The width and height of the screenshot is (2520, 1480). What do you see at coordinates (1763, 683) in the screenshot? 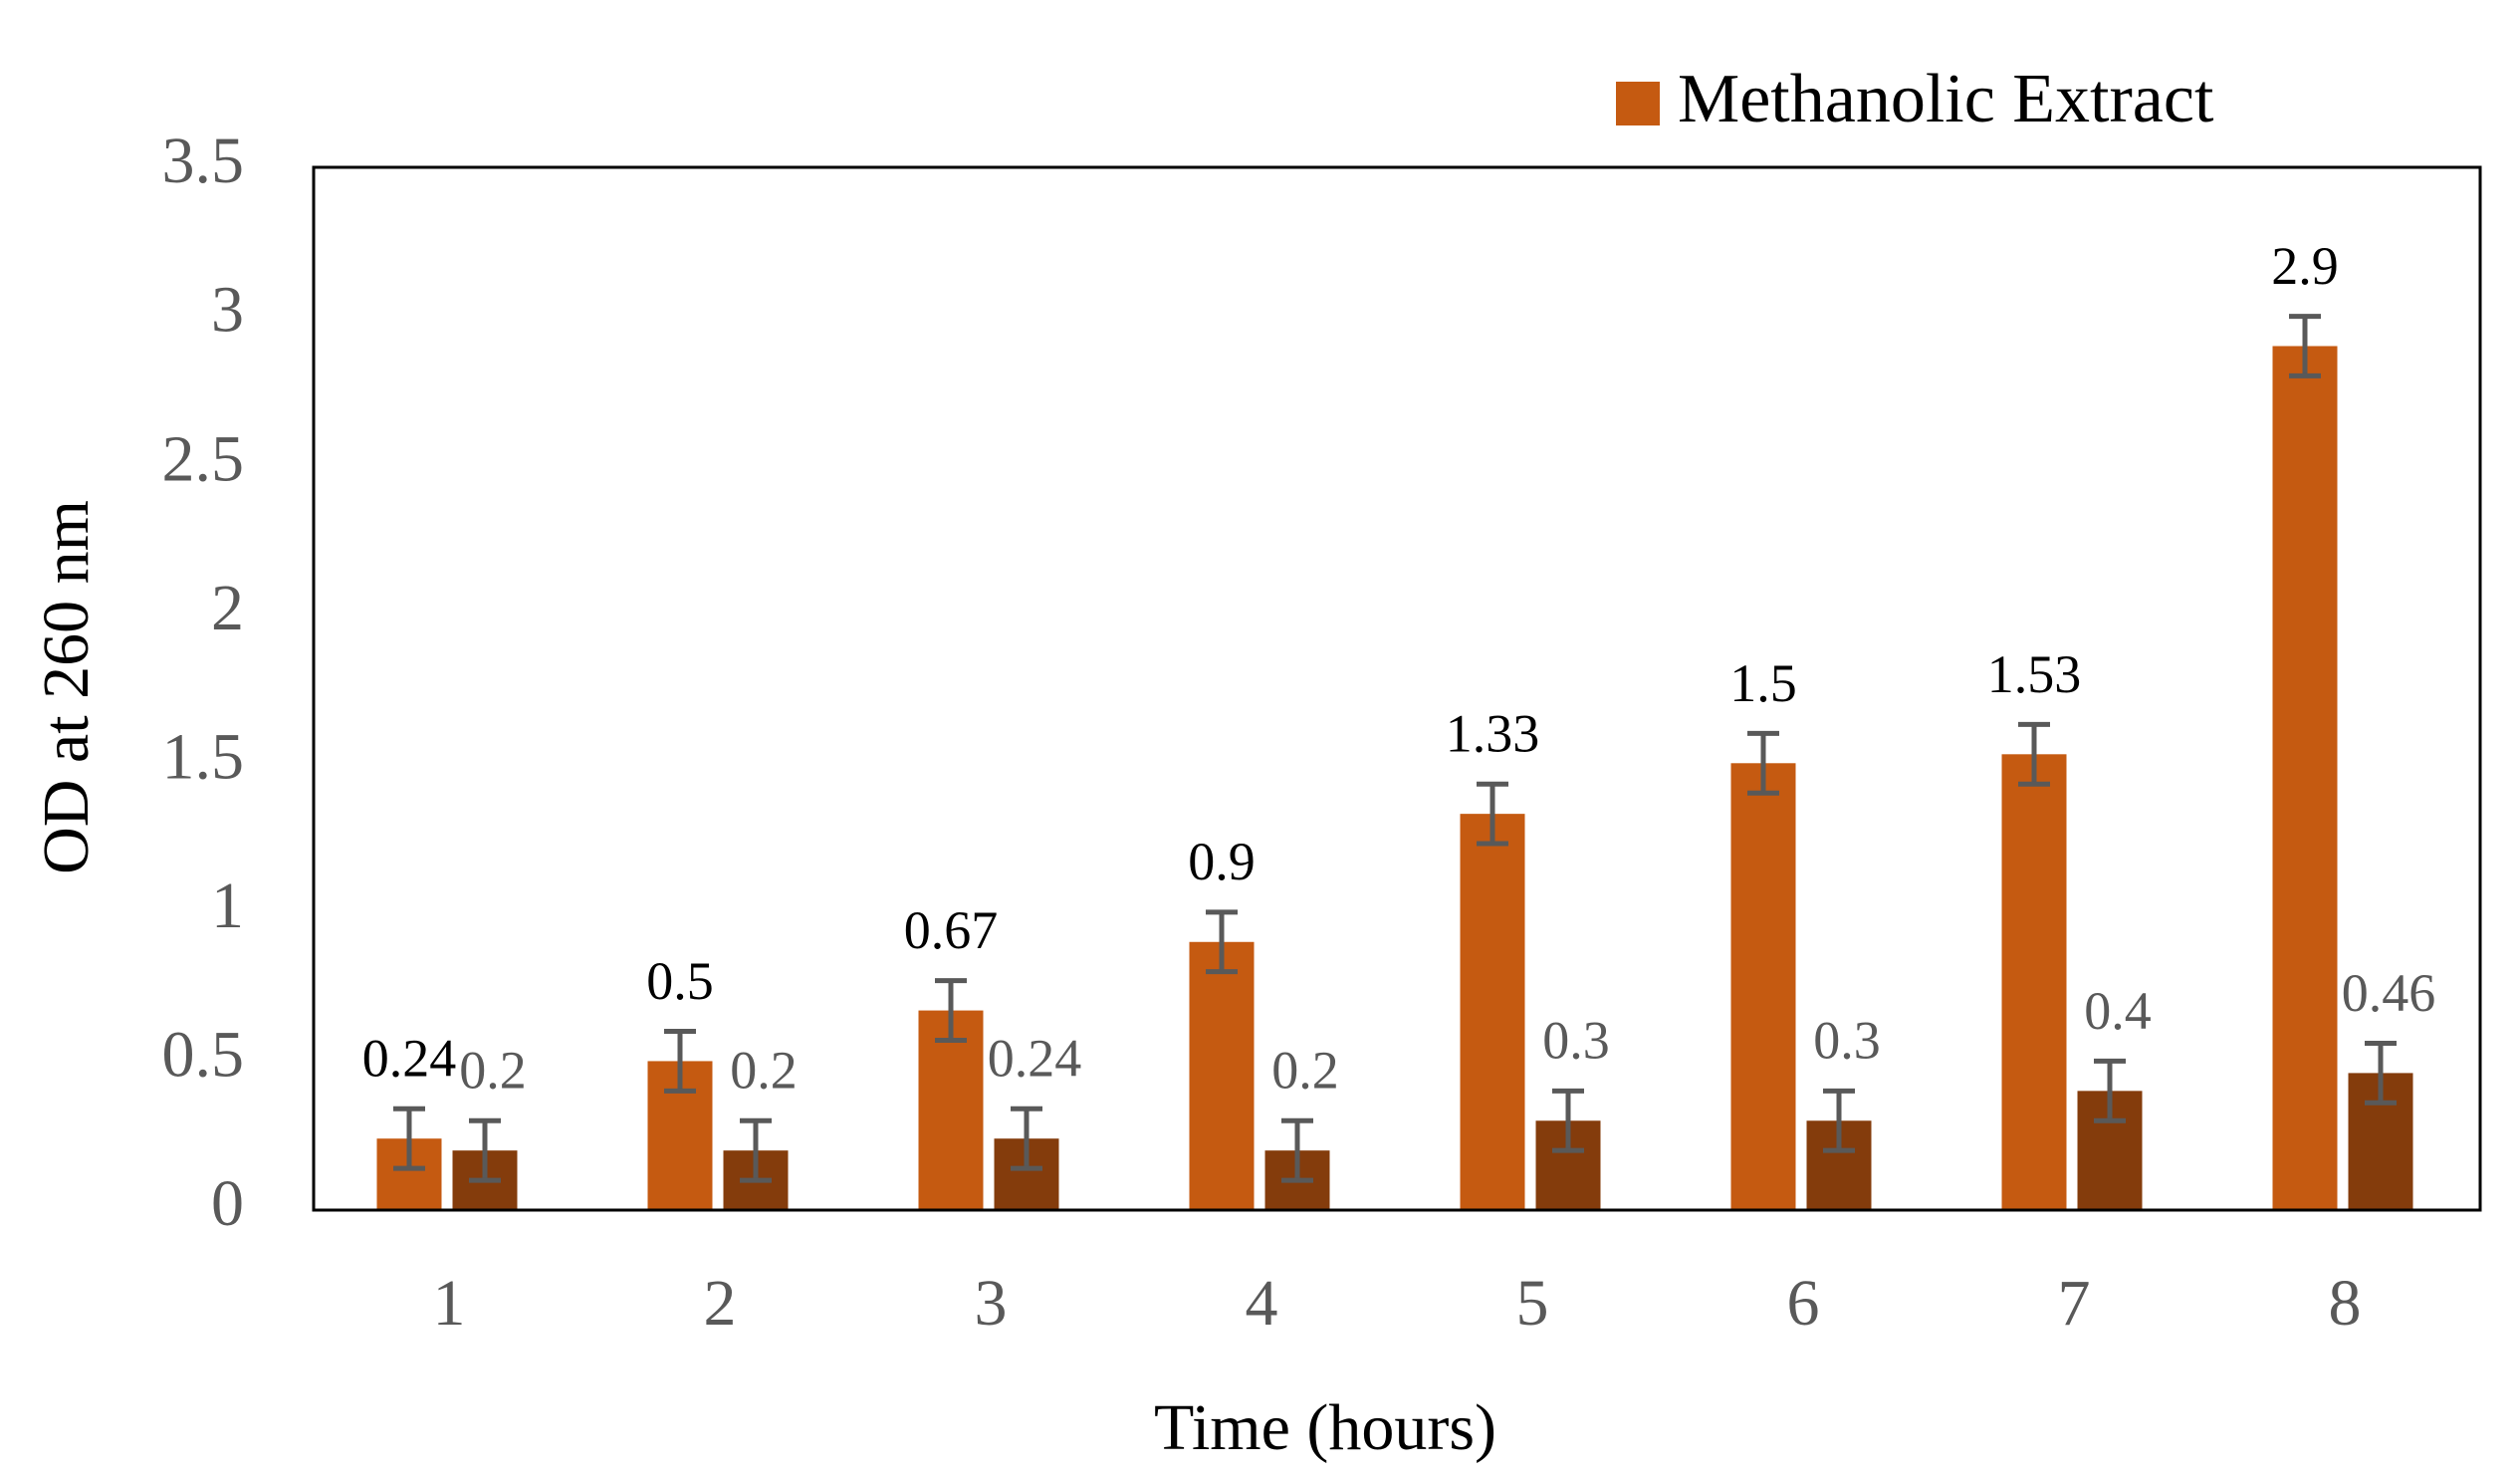
I see `data-label: 1.5` at bounding box center [1763, 683].